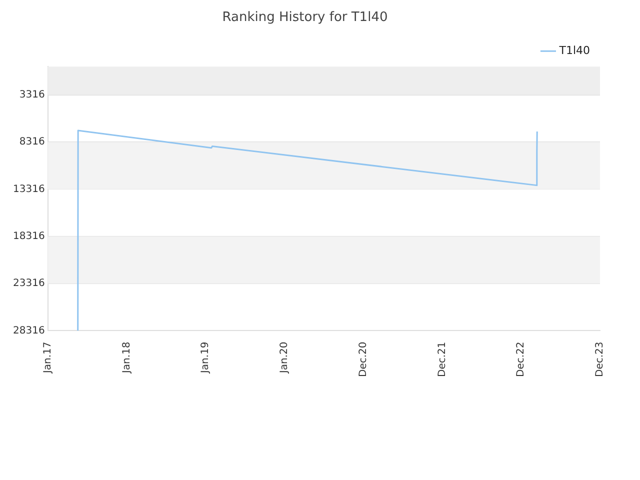  I want to click on y-tick-label: 13316, so click(29, 189).